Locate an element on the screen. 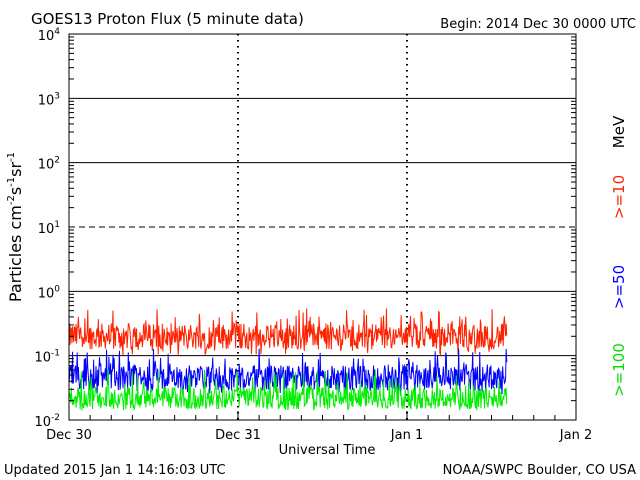 The width and height of the screenshot is (640, 480). legend-unit: MeV is located at coordinates (619, 131).